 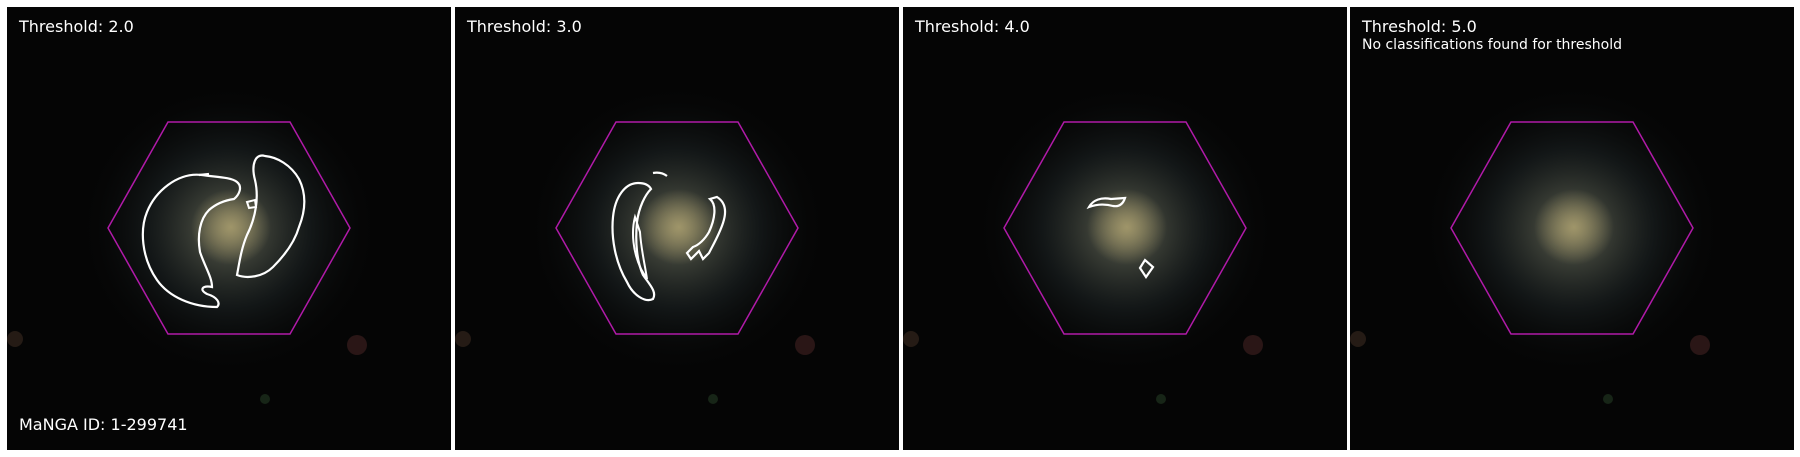 What do you see at coordinates (972, 26) in the screenshot?
I see `threshold-label: Threshold: 4.0` at bounding box center [972, 26].